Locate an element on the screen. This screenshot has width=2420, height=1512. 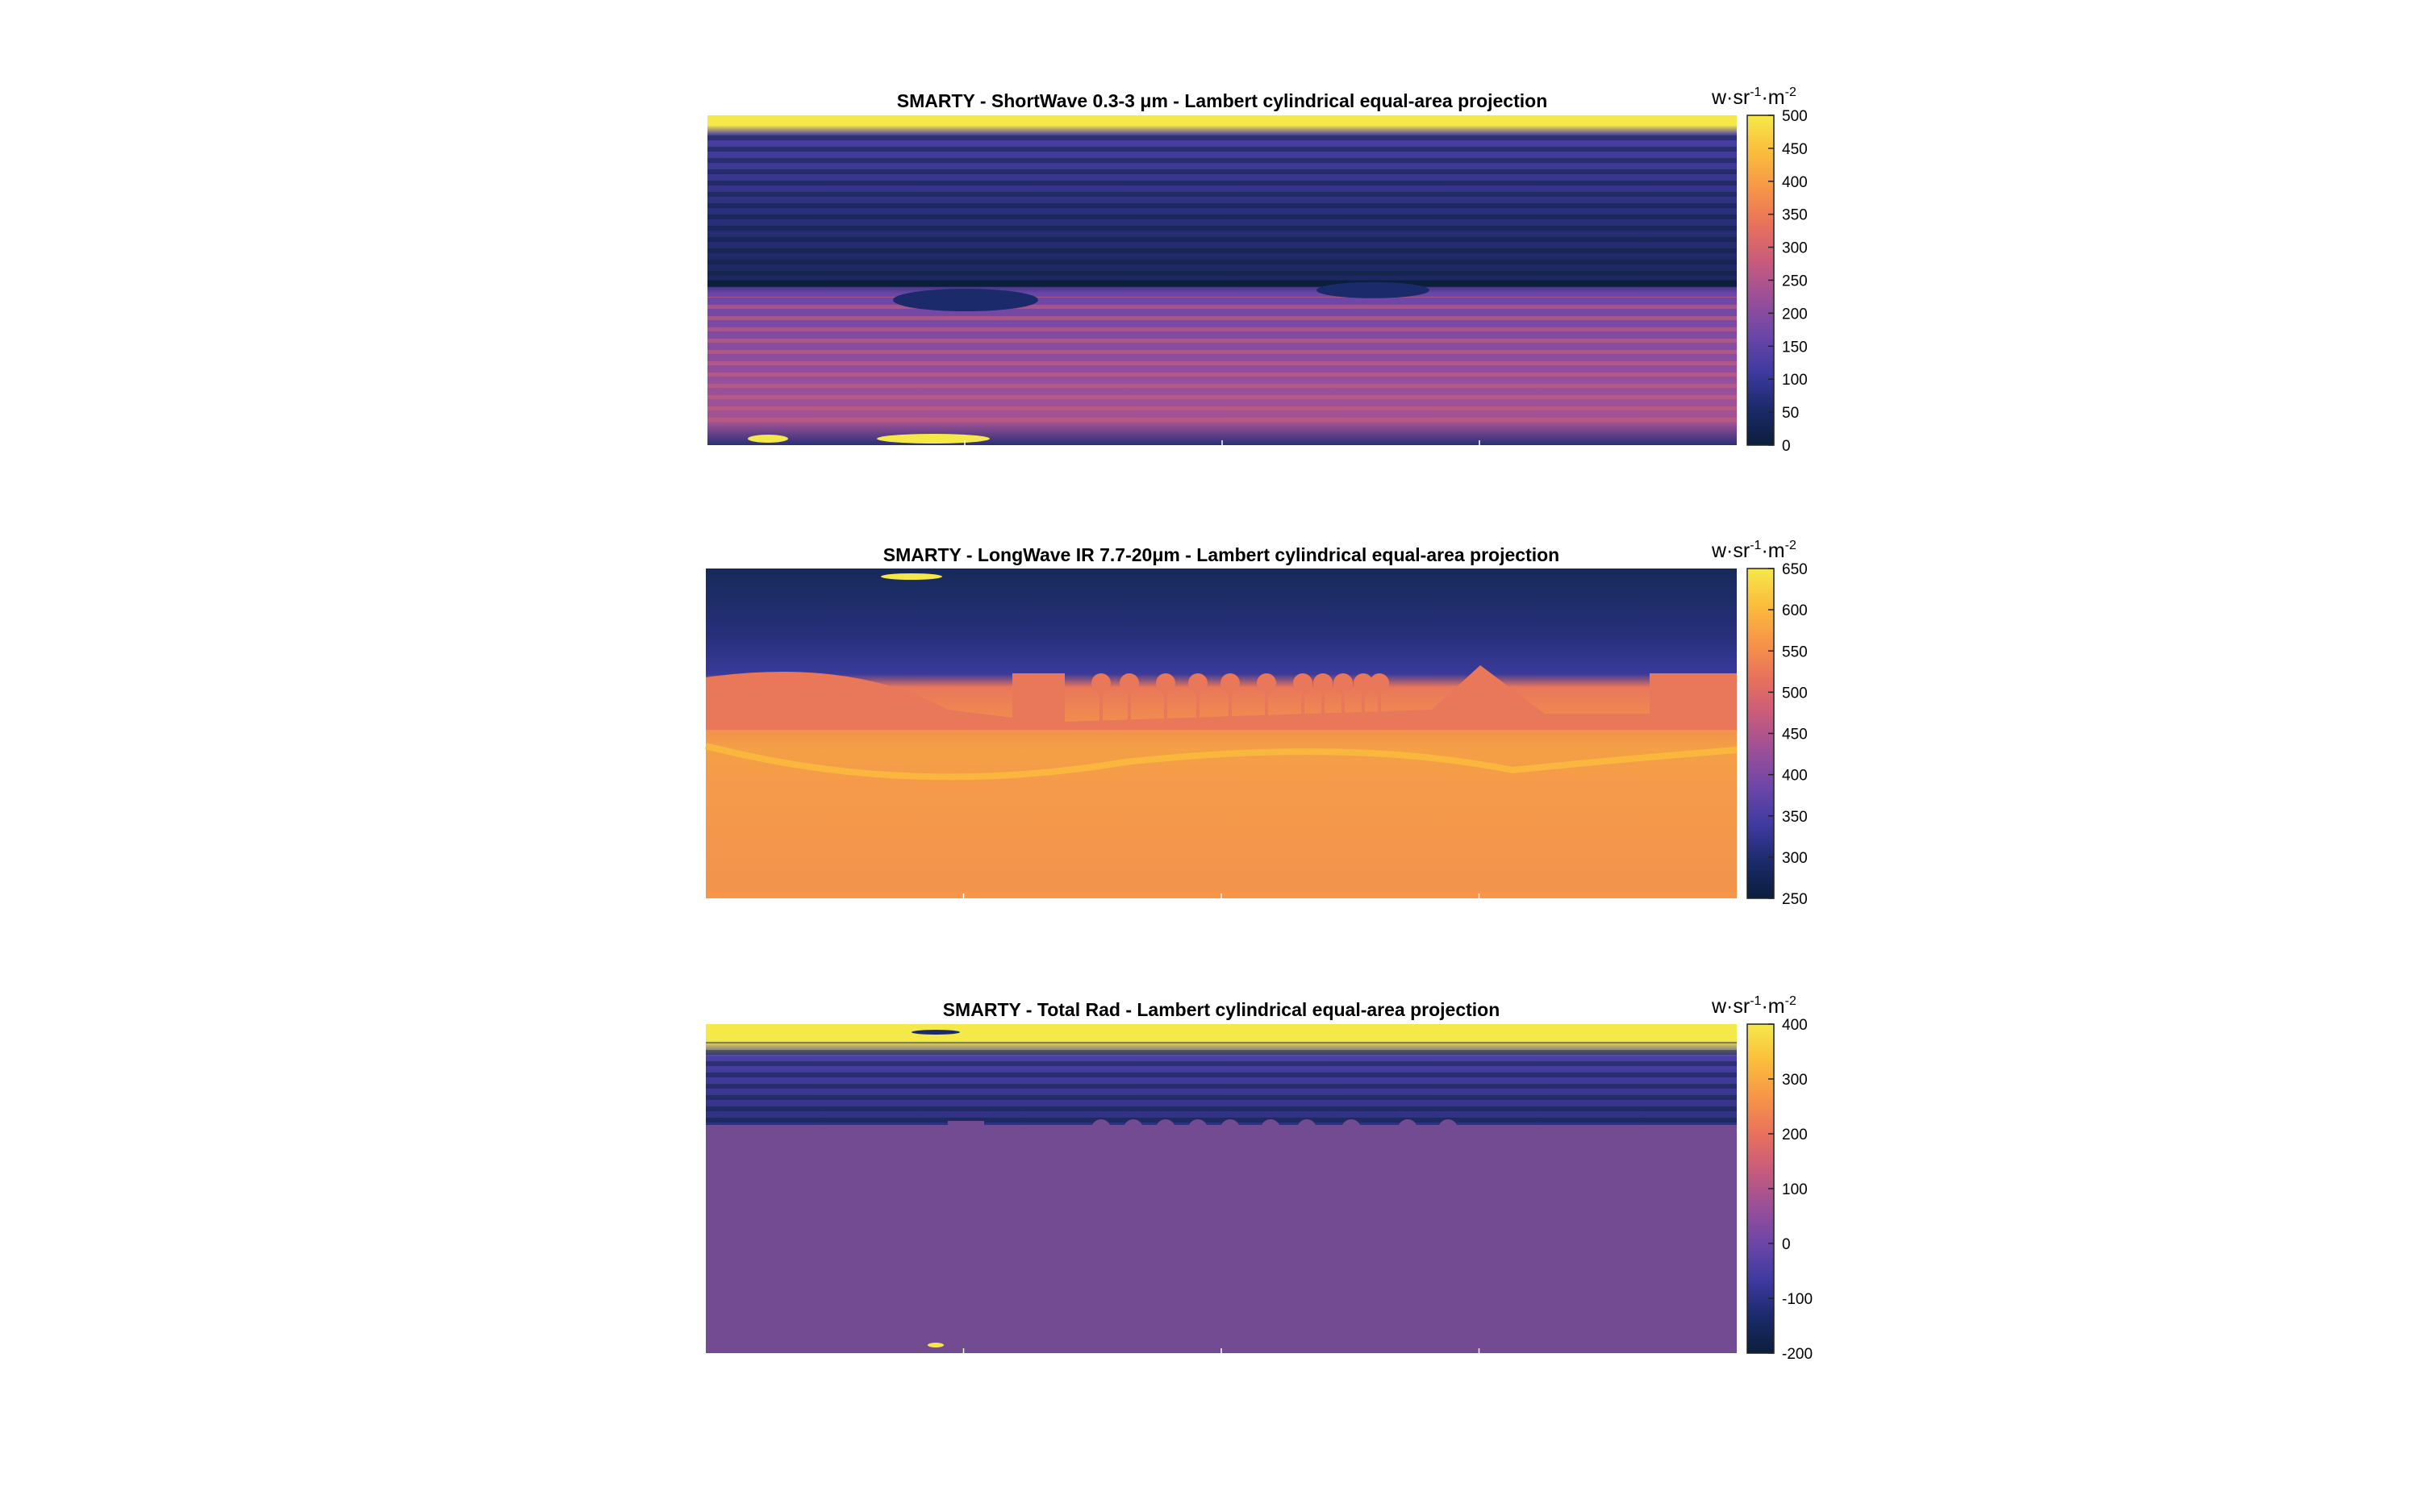
heatmap-ground is located at coordinates (1221, 1239).